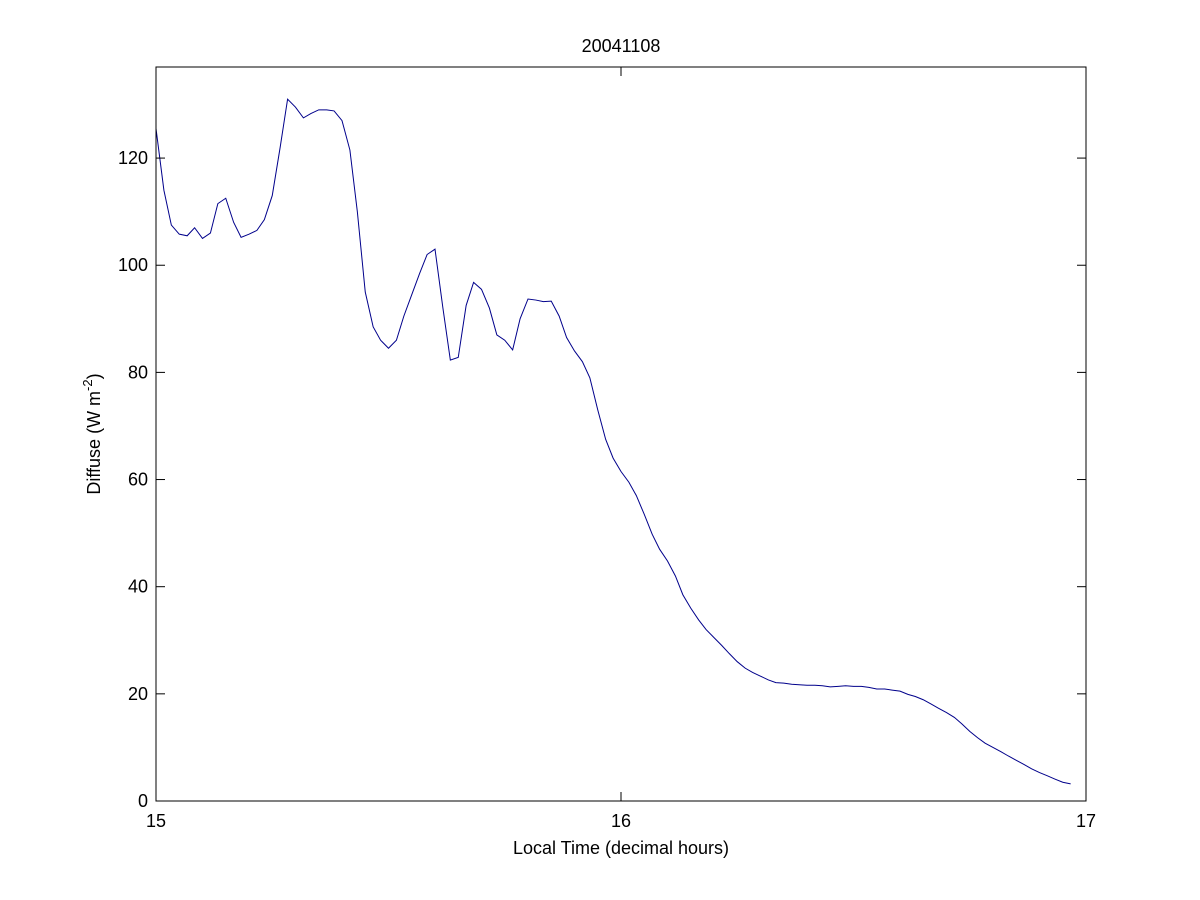 Image resolution: width=1200 pixels, height=900 pixels. Describe the element at coordinates (621, 848) in the screenshot. I see `x-axis-label: Local Time (decimal hours)` at that location.